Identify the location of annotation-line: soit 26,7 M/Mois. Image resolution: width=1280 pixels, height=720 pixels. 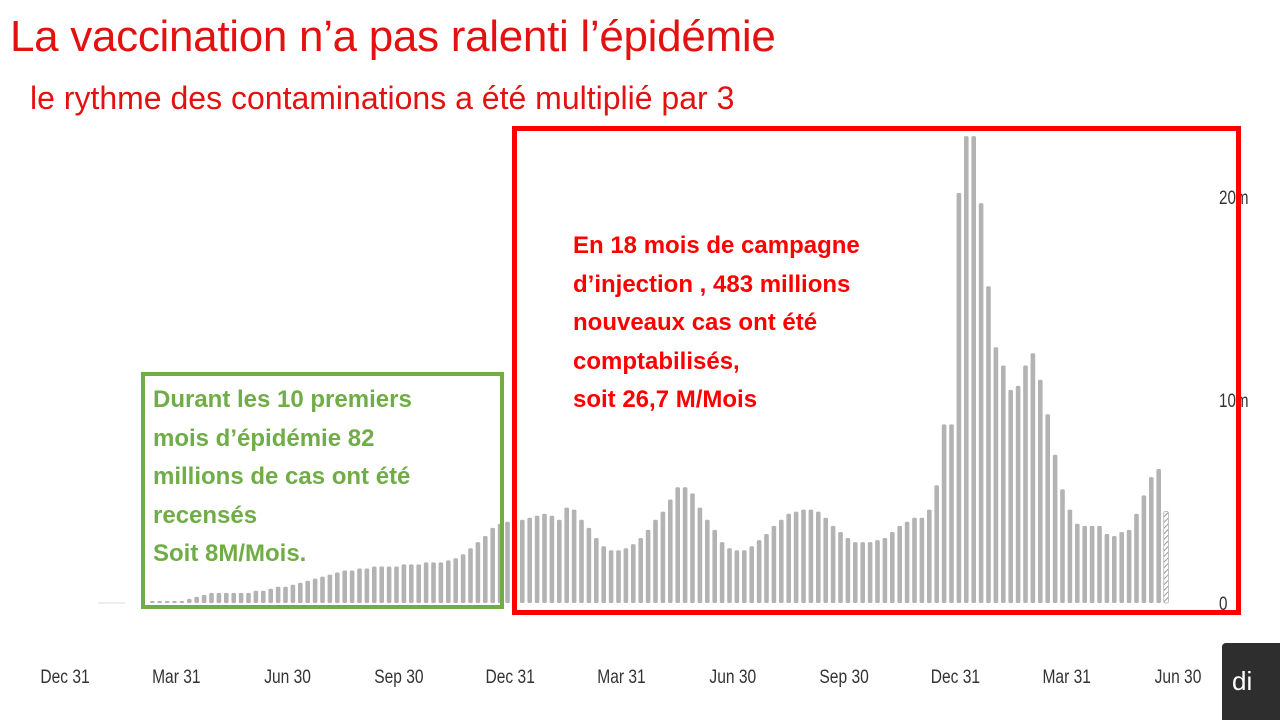
(665, 399).